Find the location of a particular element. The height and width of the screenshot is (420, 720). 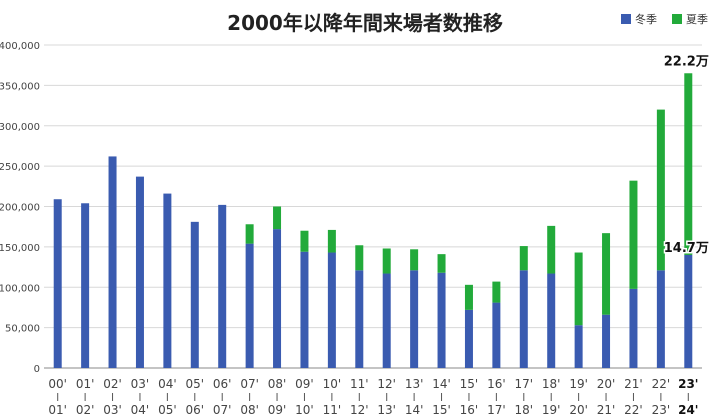

x-tick-label-bottom: 18' is located at coordinates (524, 410).